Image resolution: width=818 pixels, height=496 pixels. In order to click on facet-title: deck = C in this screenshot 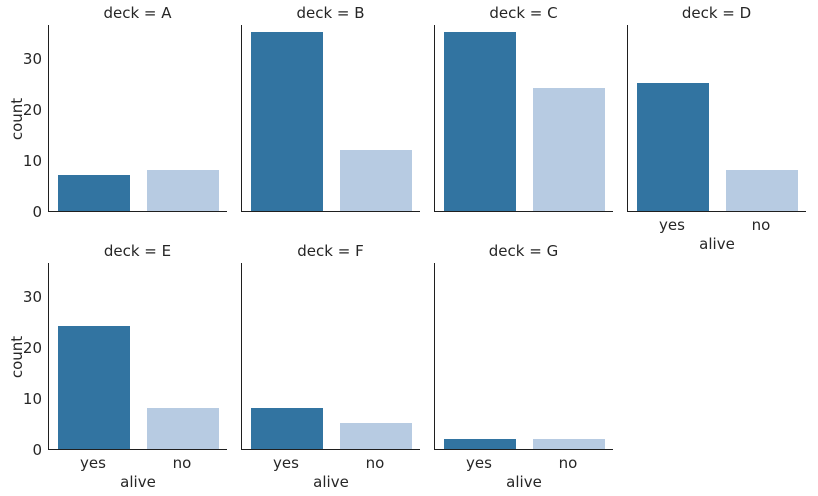, I will do `click(523, 13)`.